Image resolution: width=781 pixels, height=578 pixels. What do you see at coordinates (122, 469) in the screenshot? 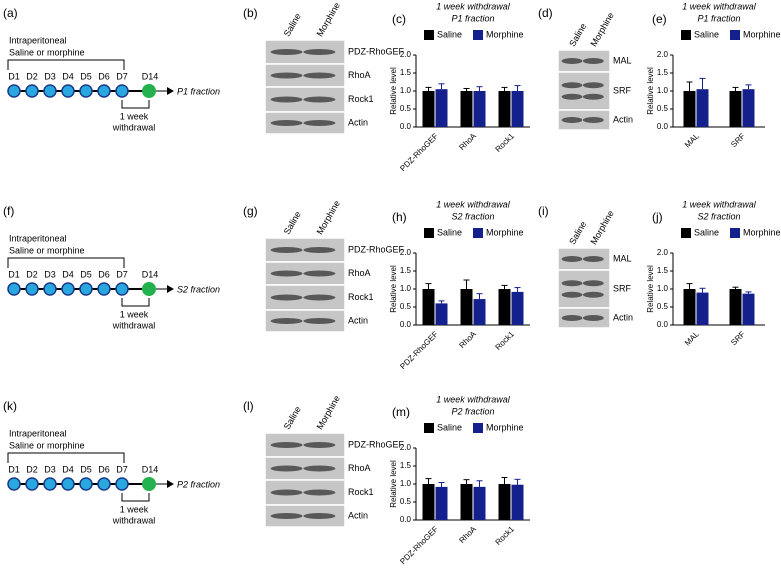
I see `day-label: D7` at bounding box center [122, 469].